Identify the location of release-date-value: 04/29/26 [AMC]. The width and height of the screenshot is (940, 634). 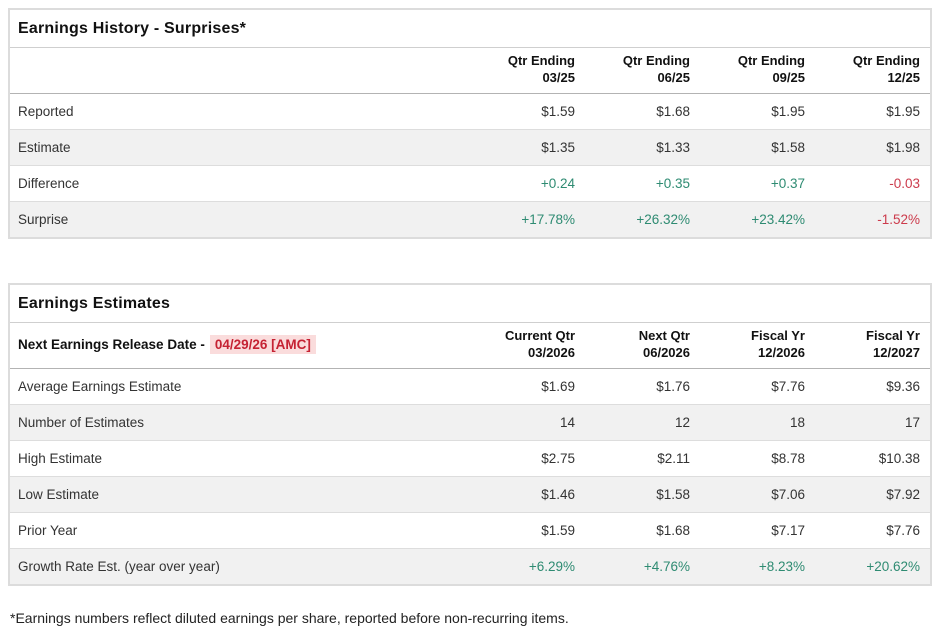
(262, 344).